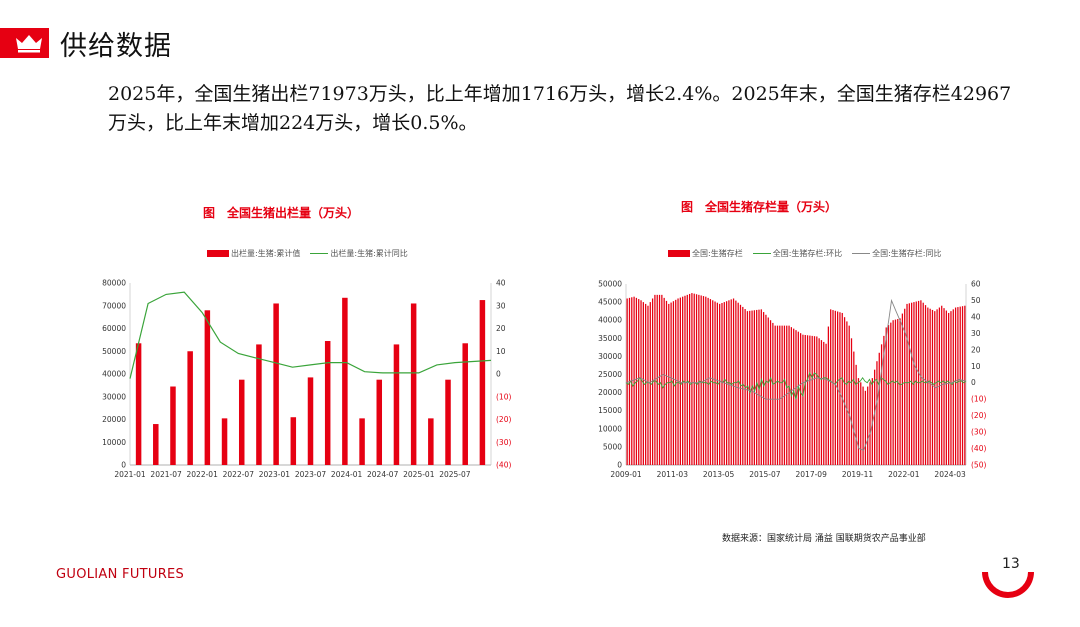  What do you see at coordinates (610, 428) in the screenshot?
I see `y-tick-left: 10000` at bounding box center [610, 428].